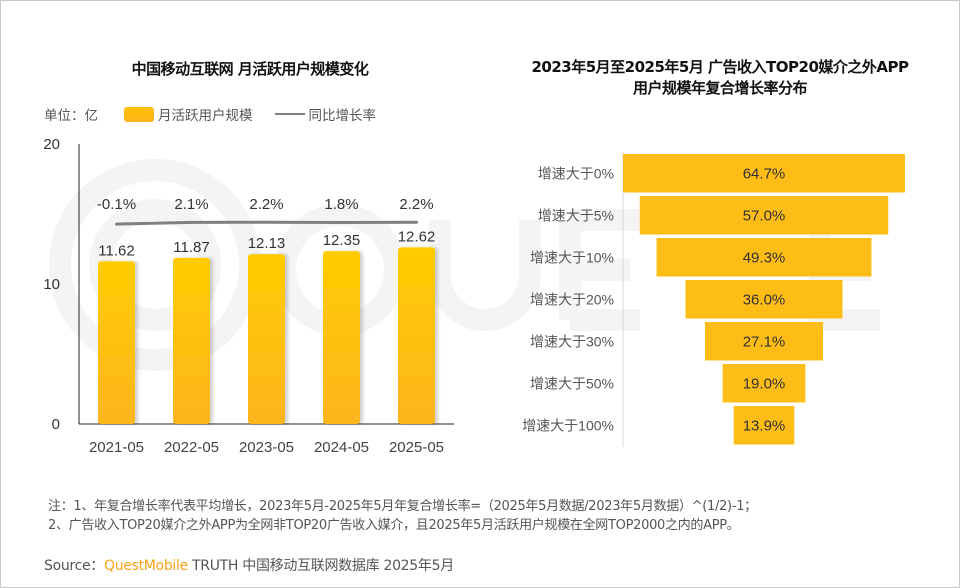  What do you see at coordinates (74, 566) in the screenshot?
I see `source-prefix: Source：` at bounding box center [74, 566].